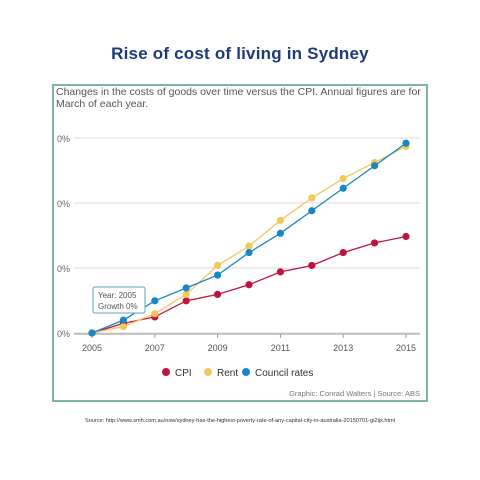 Image resolution: width=480 pixels, height=480 pixels. Describe the element at coordinates (240, 53) in the screenshot. I see `slide-title: Rise of cost of living in Sydney` at that location.